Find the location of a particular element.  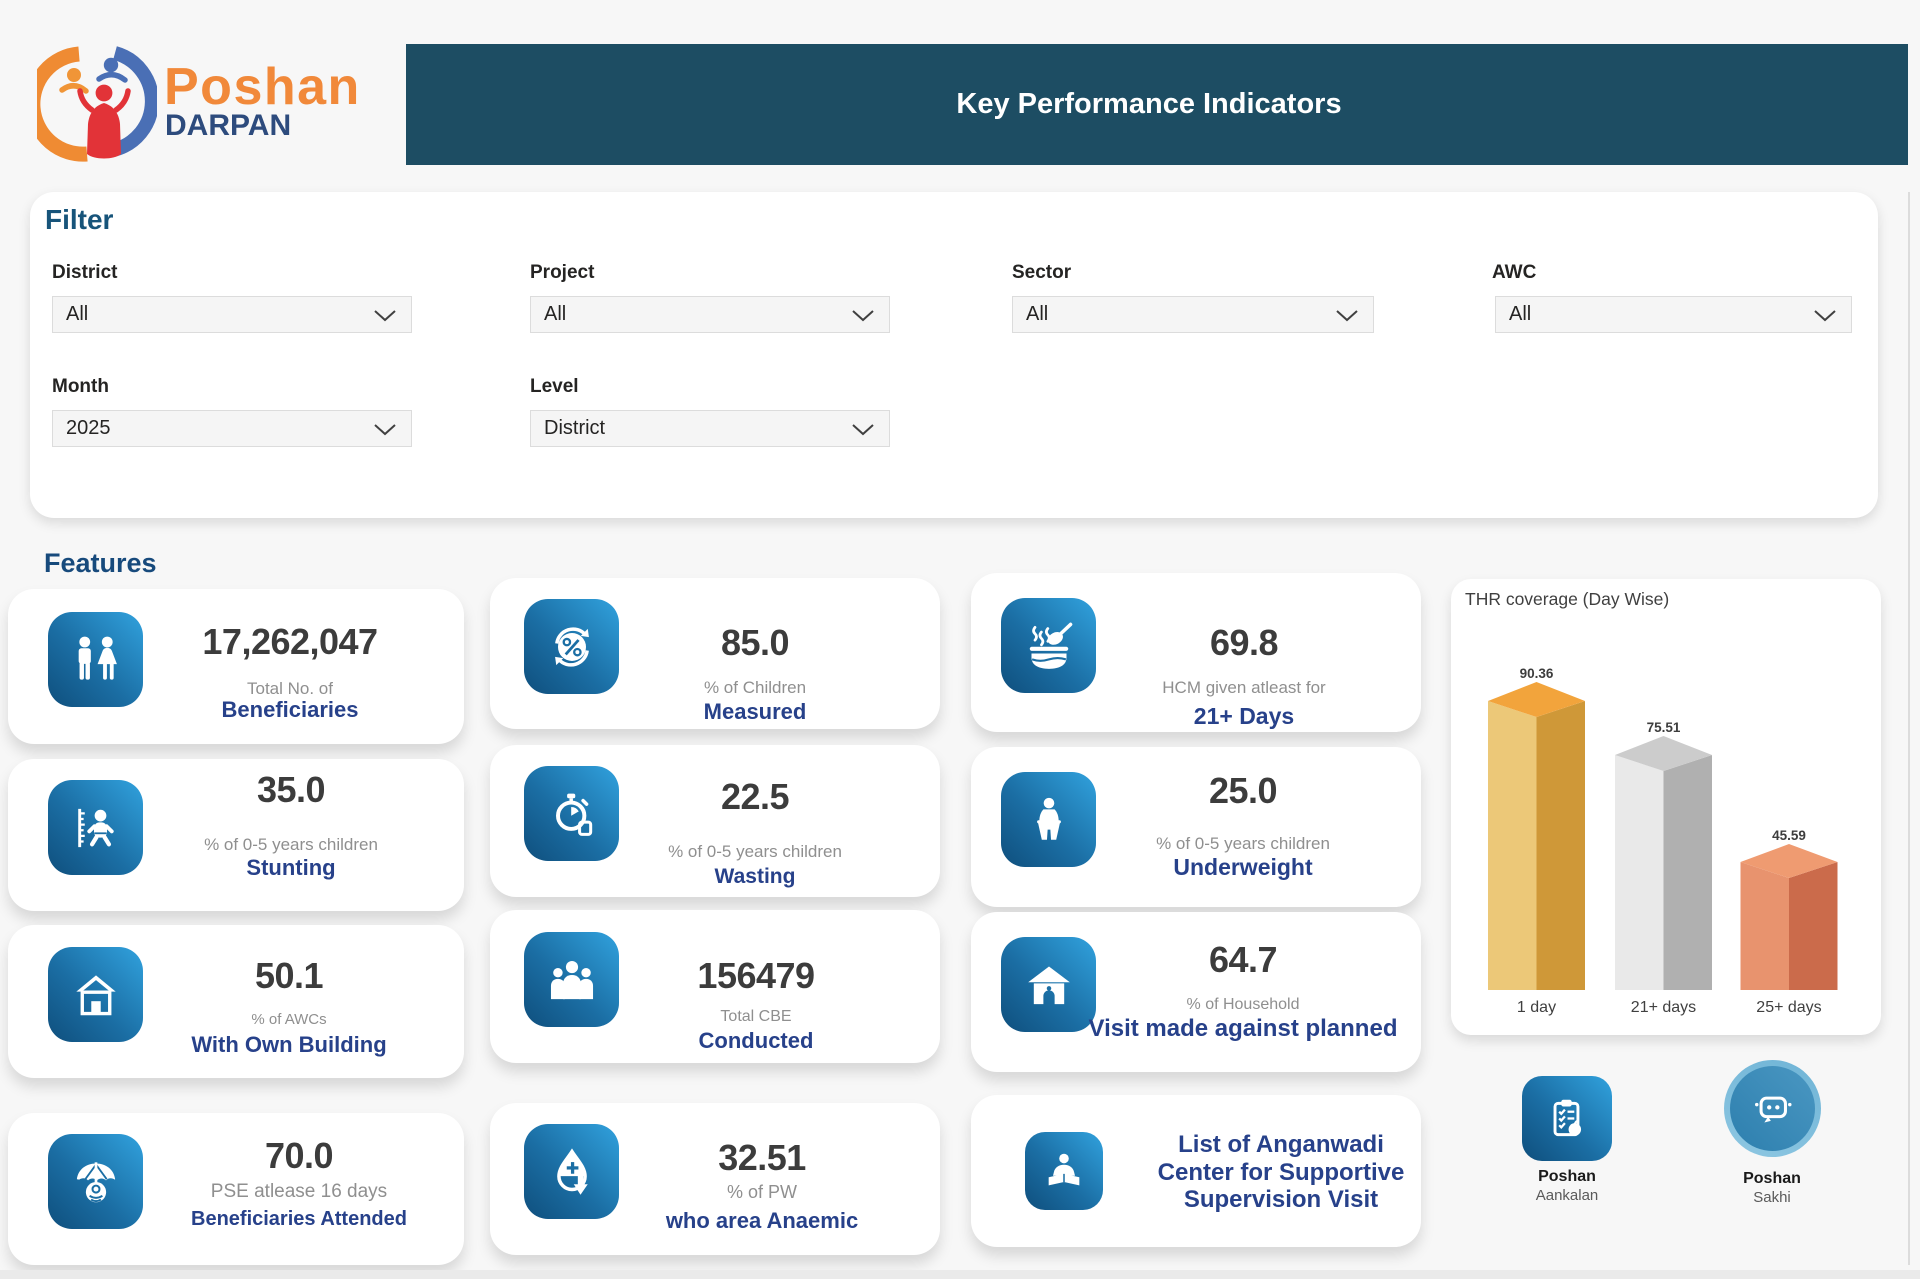

svg-text: 21+ days is located at coordinates (1663, 1007).